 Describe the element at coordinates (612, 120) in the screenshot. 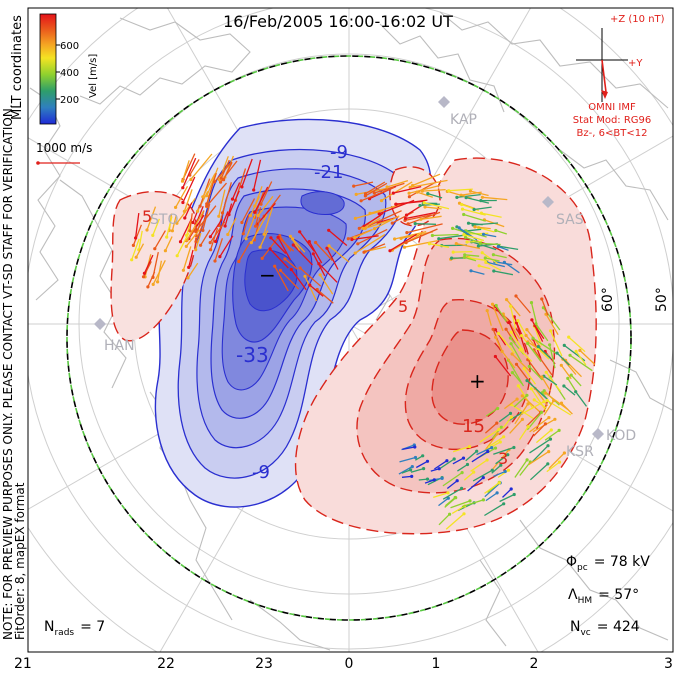

I see `imf-model: Stat Mod: RG96` at that location.